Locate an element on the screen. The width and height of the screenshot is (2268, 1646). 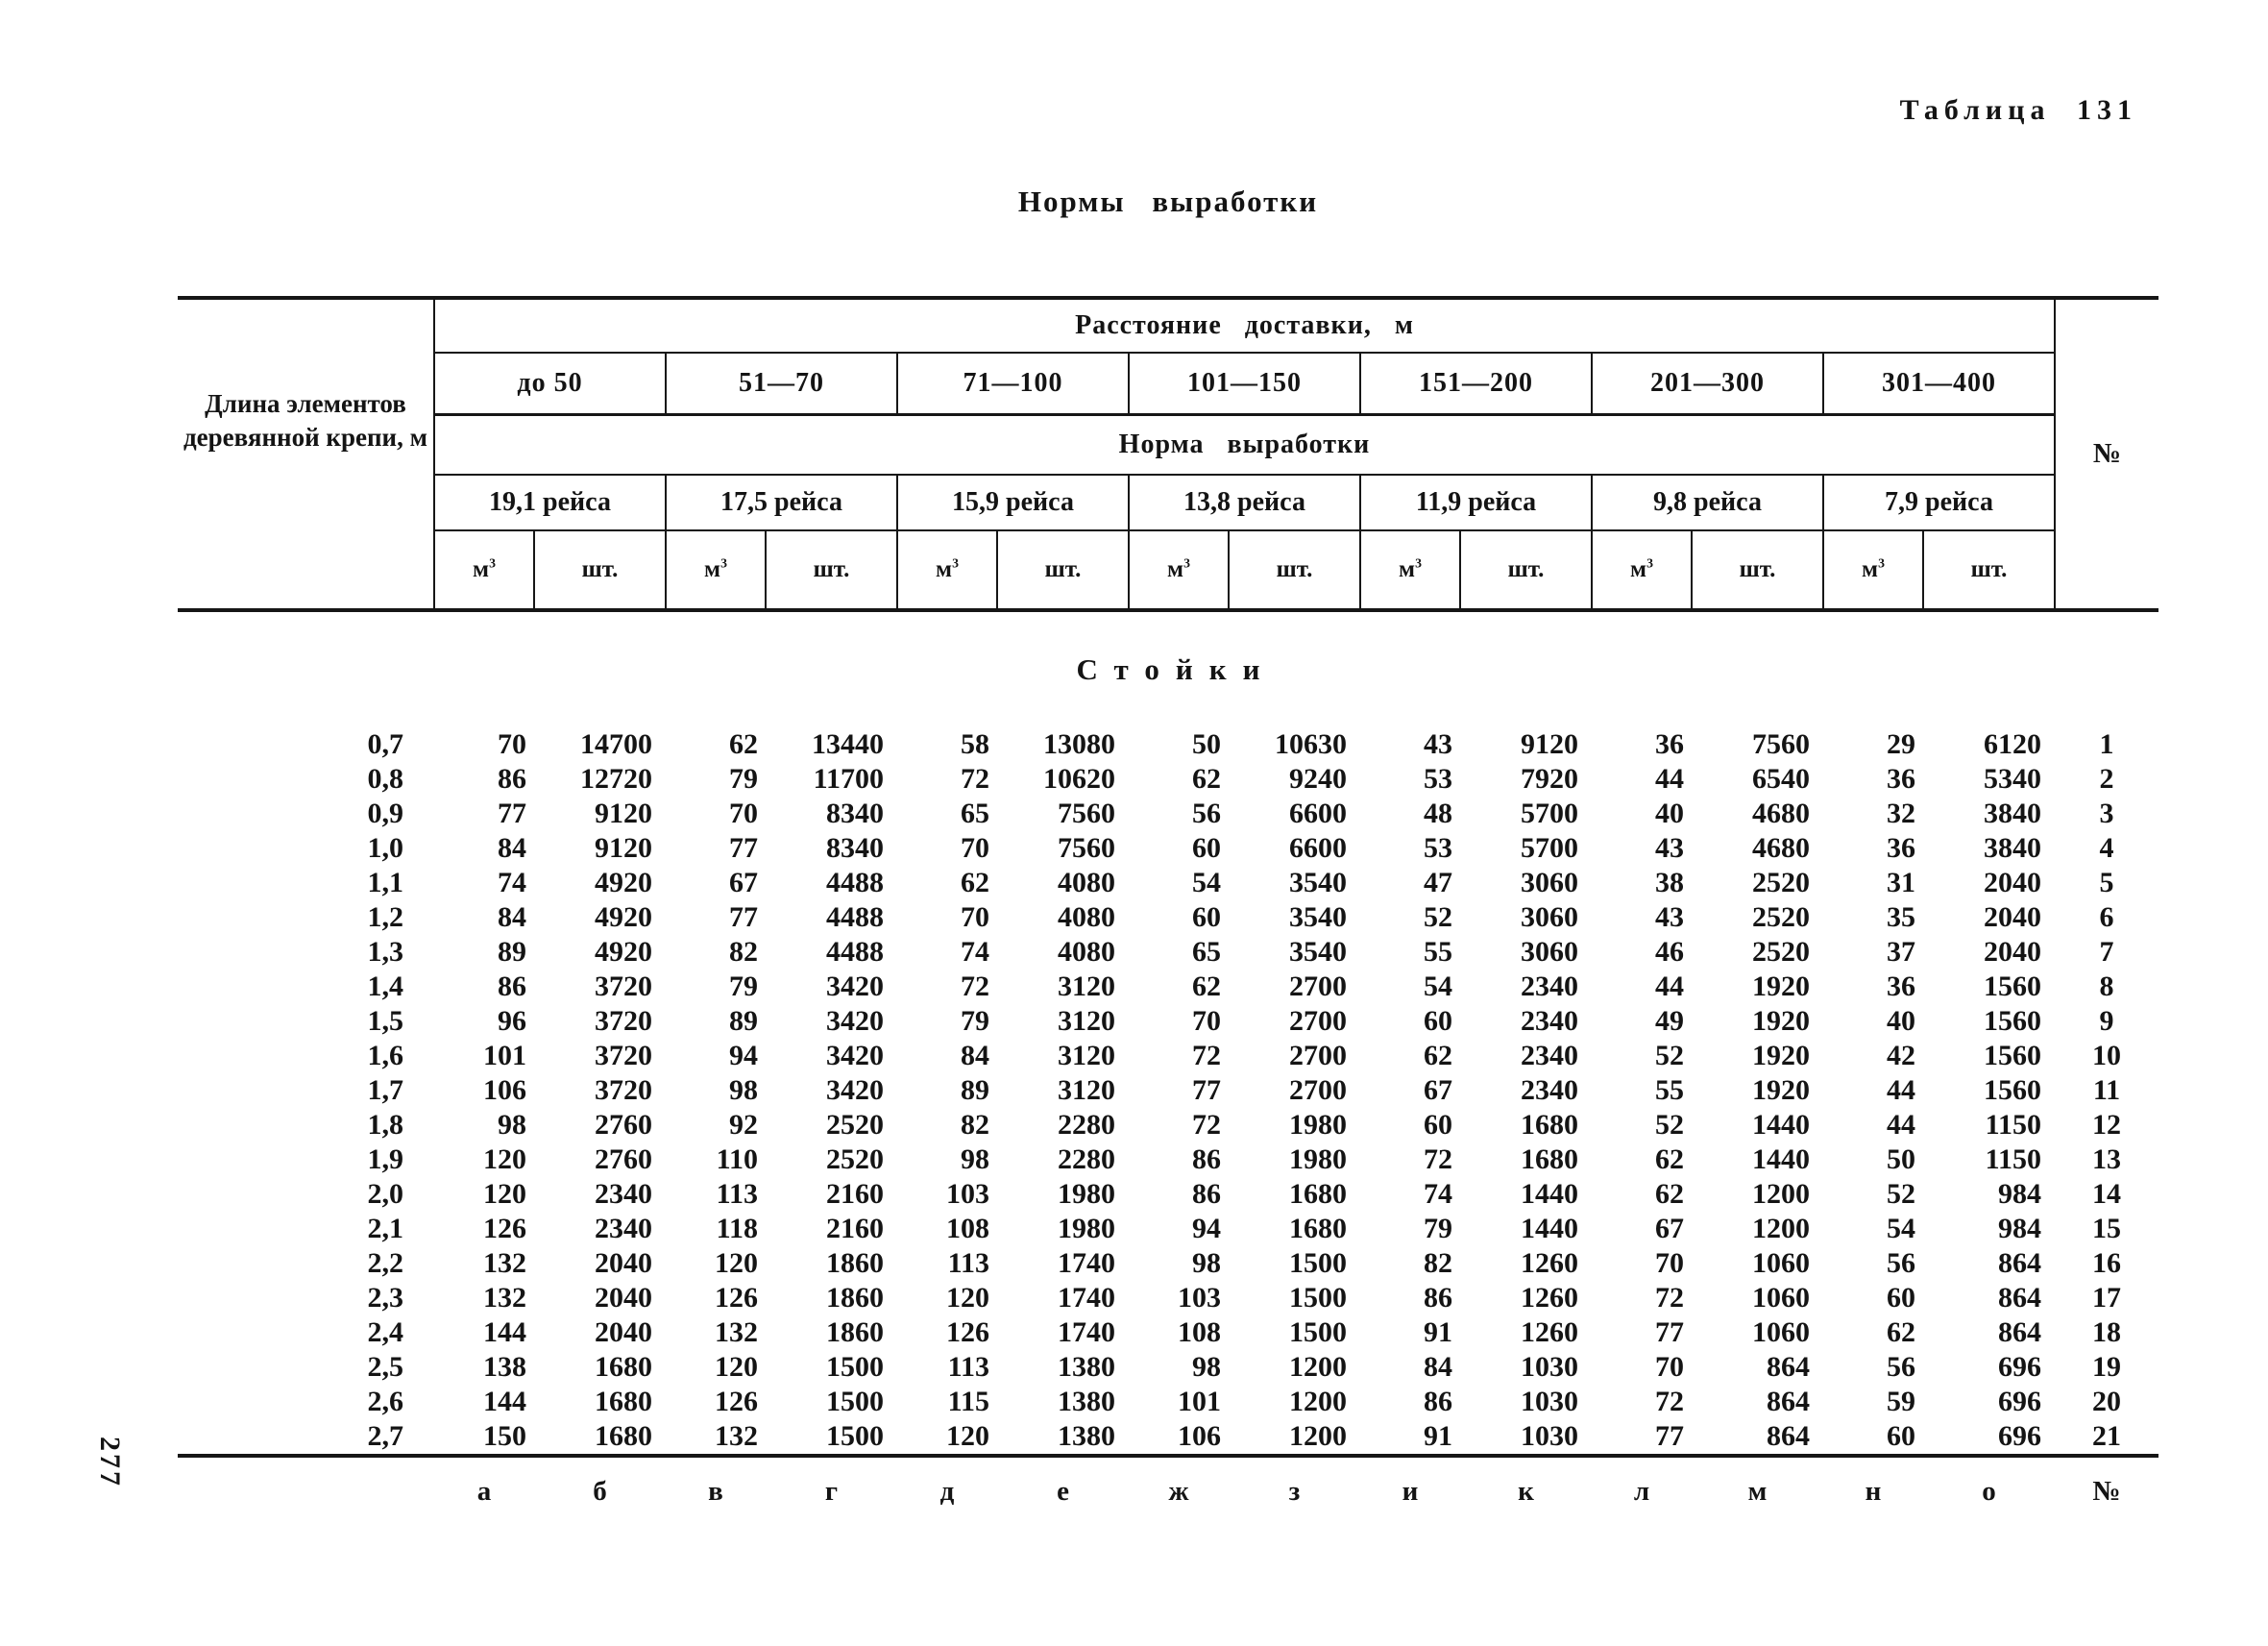
m3-value-cell: 44 is located at coordinates (1901, 1125).